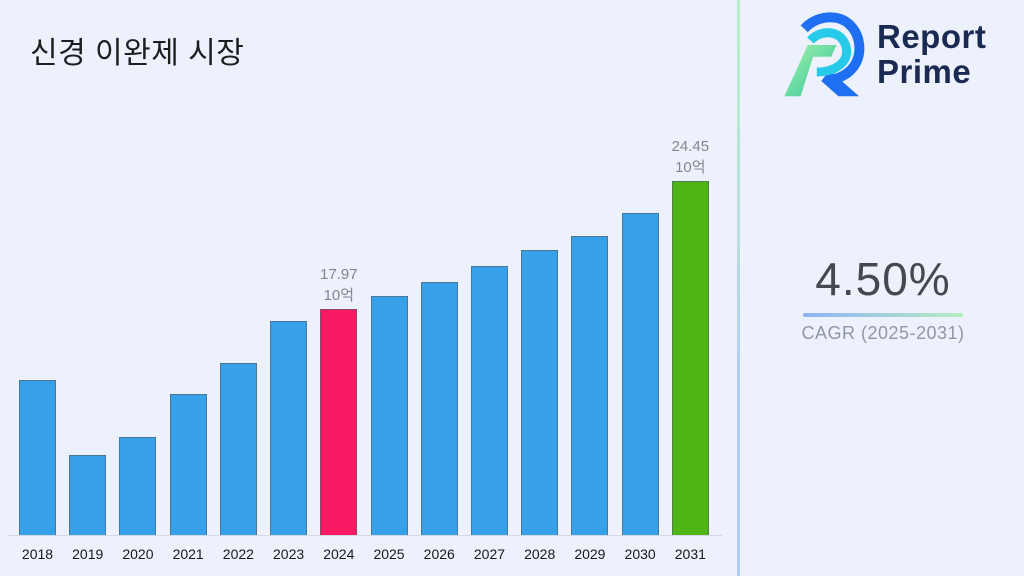 The image size is (1024, 576). What do you see at coordinates (37, 457) in the screenshot?
I see `bar-2018` at bounding box center [37, 457].